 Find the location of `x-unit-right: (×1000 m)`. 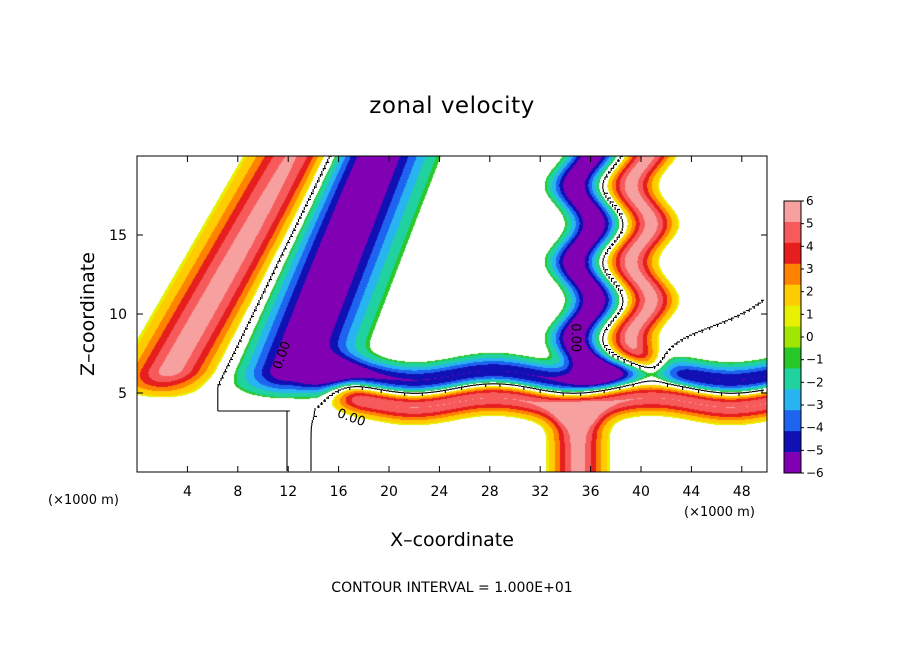

x-unit-right: (×1000 m) is located at coordinates (719, 512).